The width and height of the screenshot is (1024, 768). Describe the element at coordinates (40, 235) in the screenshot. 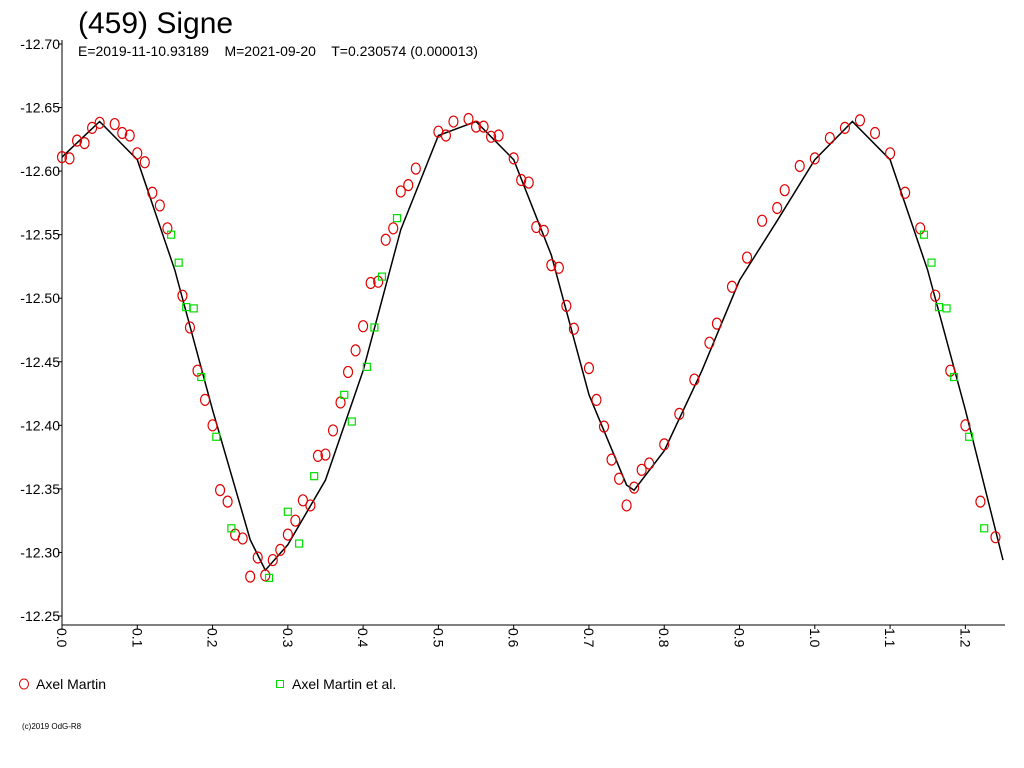

I see `y-tick-label: -12.55` at that location.